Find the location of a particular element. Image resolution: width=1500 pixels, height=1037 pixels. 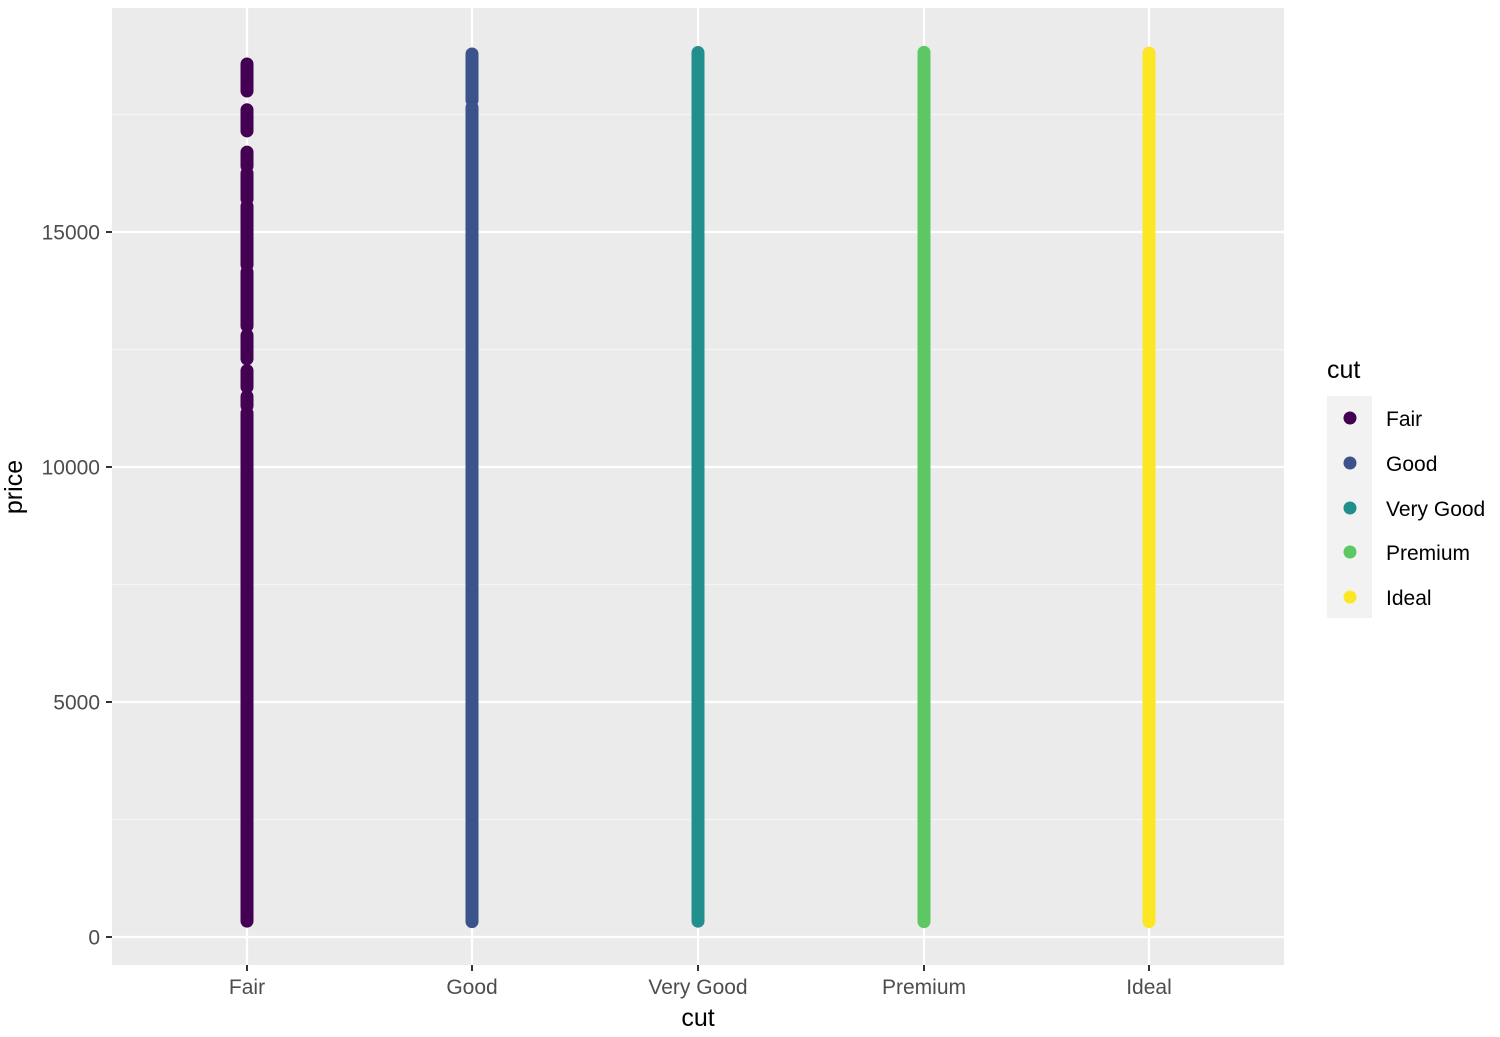

x-axis: Fair Good Very Good Premium Ideal is located at coordinates (700, 982).